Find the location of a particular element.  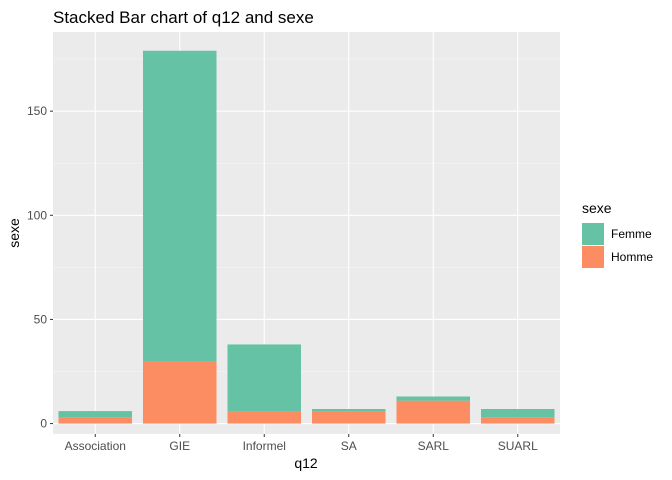

legend-title: sexe is located at coordinates (597, 208).